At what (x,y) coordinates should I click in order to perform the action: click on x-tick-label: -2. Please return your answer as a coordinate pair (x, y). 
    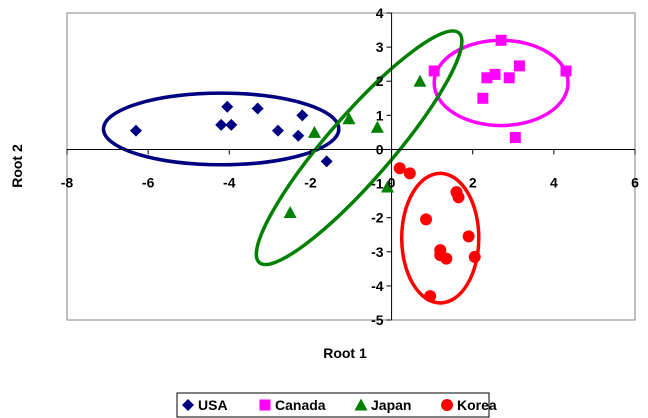
    Looking at the image, I should click on (310, 182).